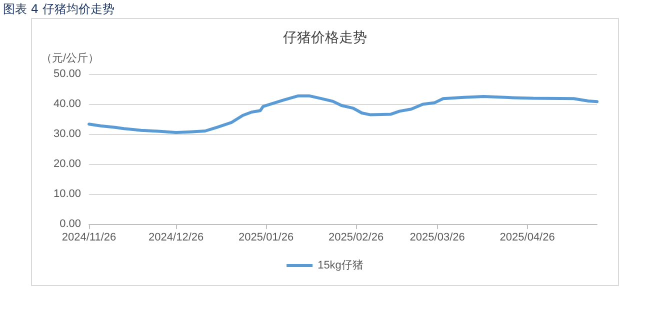 Image resolution: width=646 pixels, height=309 pixels. I want to click on chart-title: 仔猪价格走势, so click(325, 38).